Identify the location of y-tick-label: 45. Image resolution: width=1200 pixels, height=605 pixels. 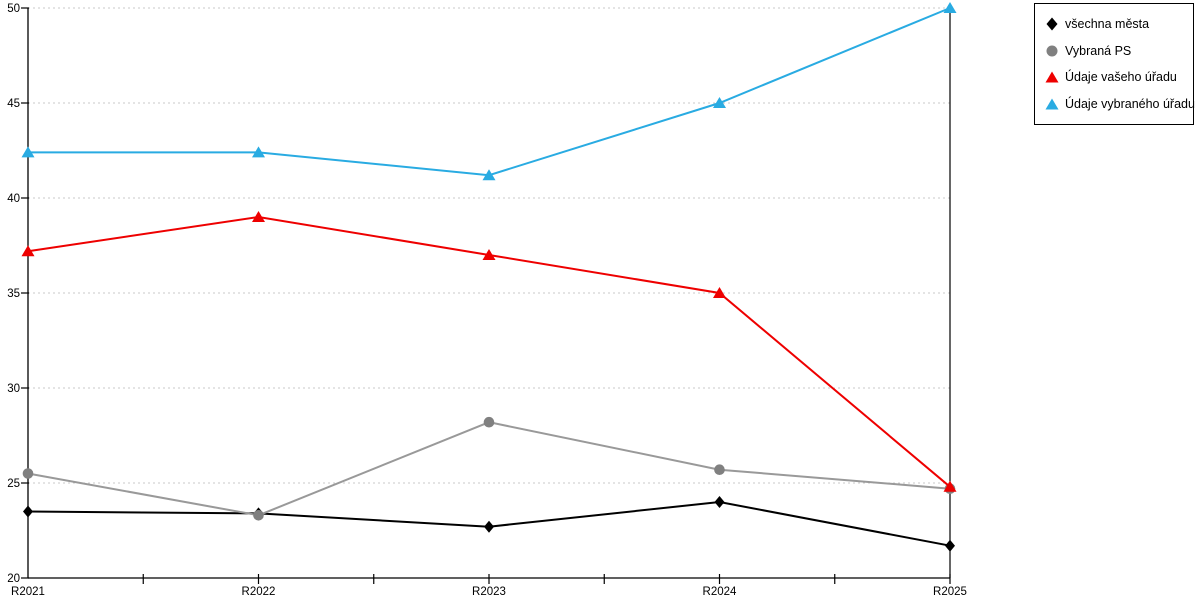
(13, 104).